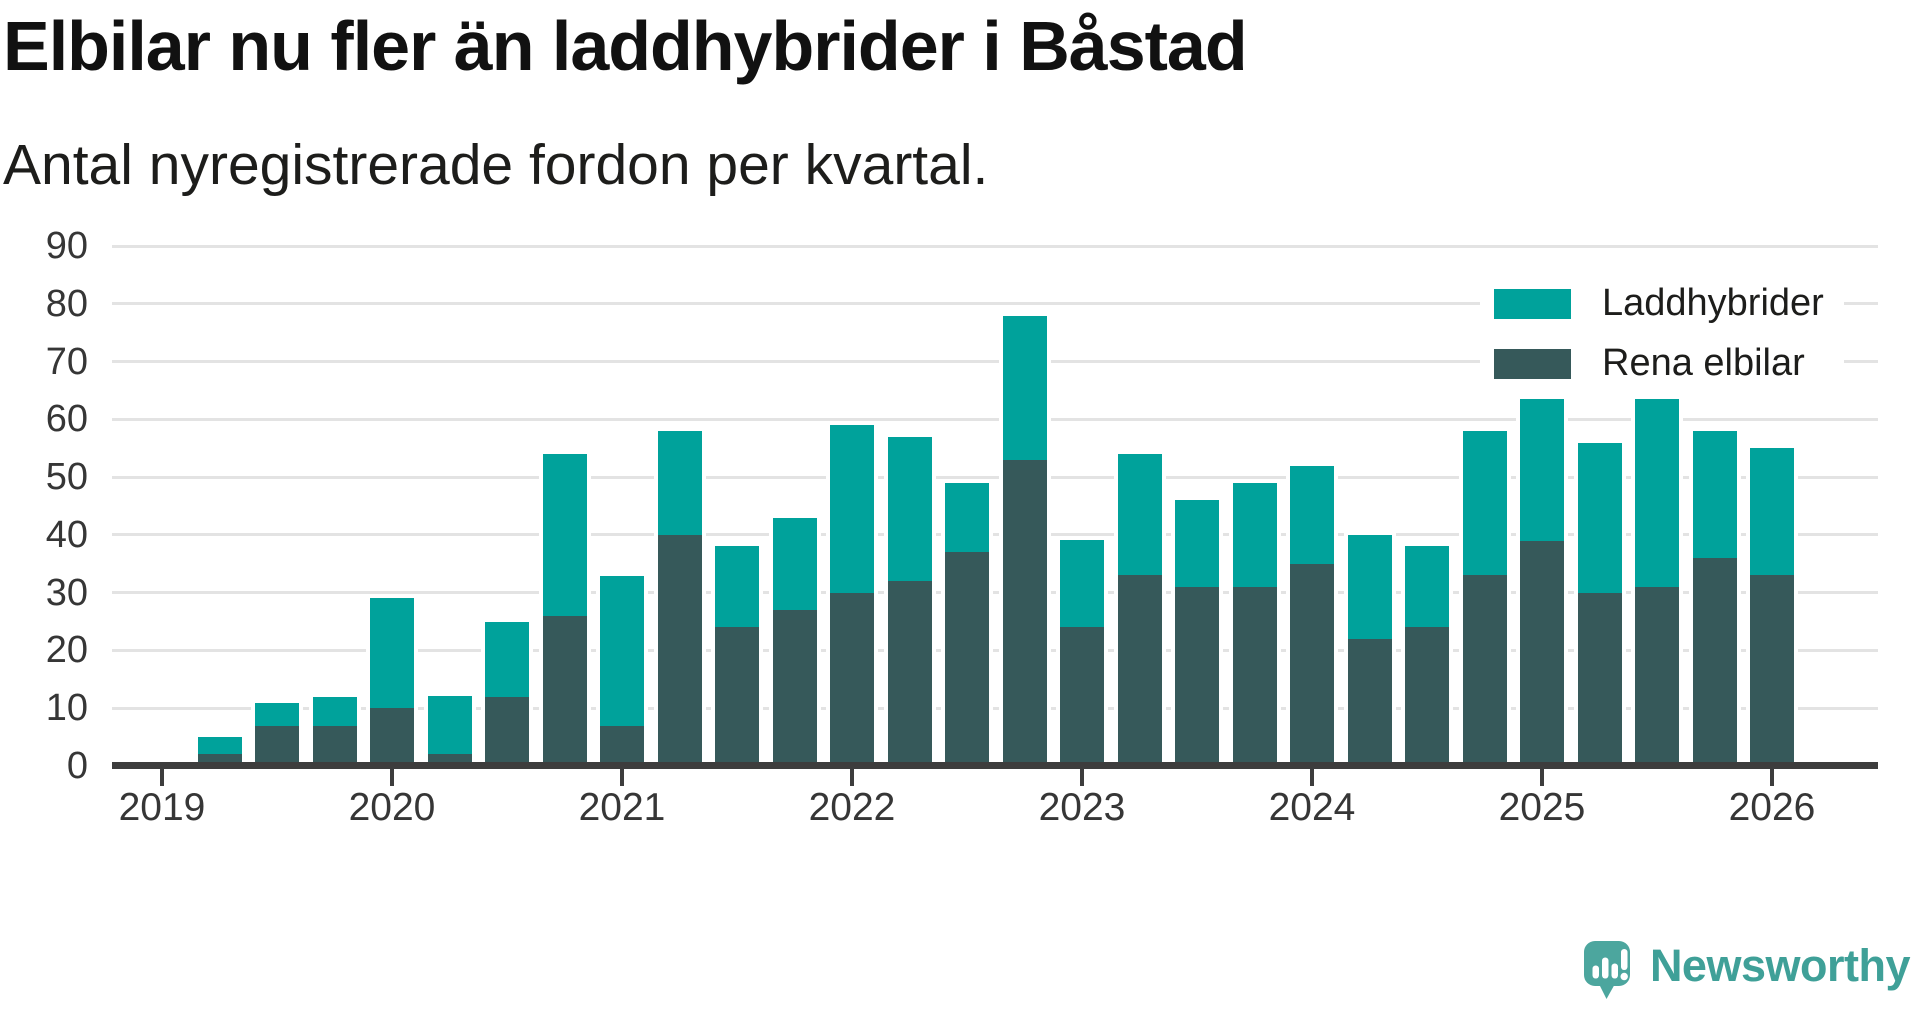 The image size is (1920, 1010). Describe the element at coordinates (679, 598) in the screenshot. I see `bar-2021-q2` at that location.